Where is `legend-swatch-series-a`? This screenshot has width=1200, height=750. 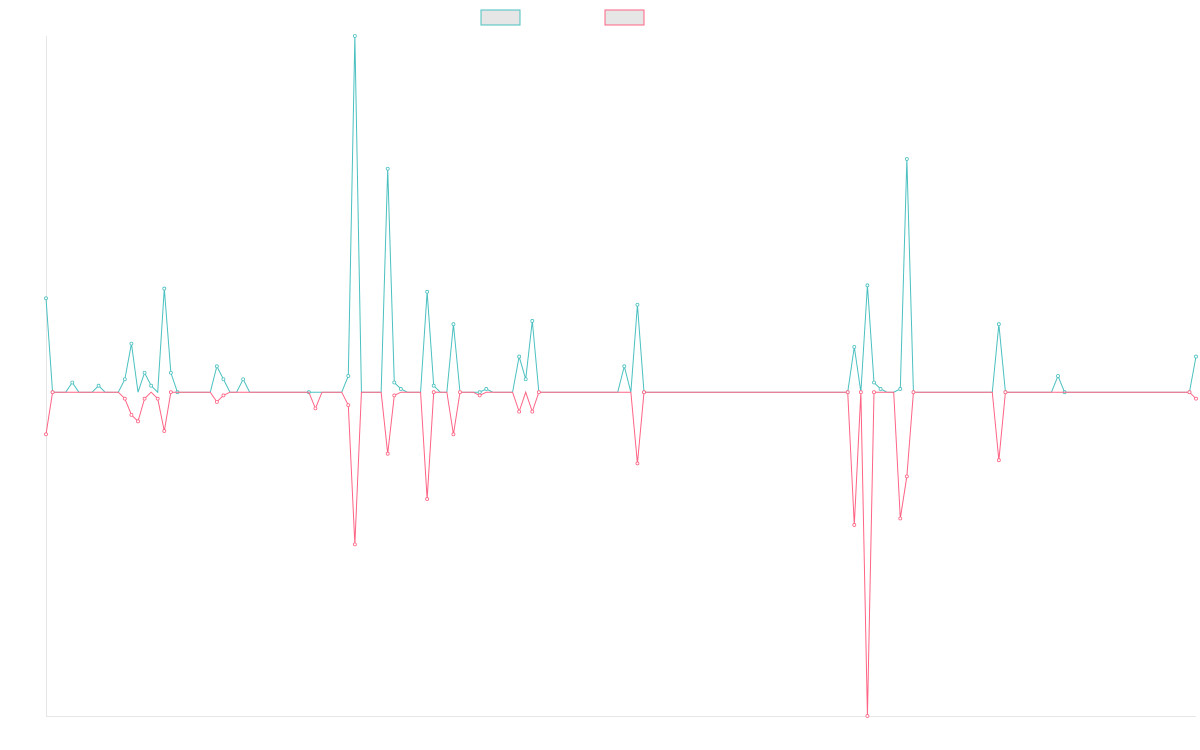 legend-swatch-series-a is located at coordinates (500, 17).